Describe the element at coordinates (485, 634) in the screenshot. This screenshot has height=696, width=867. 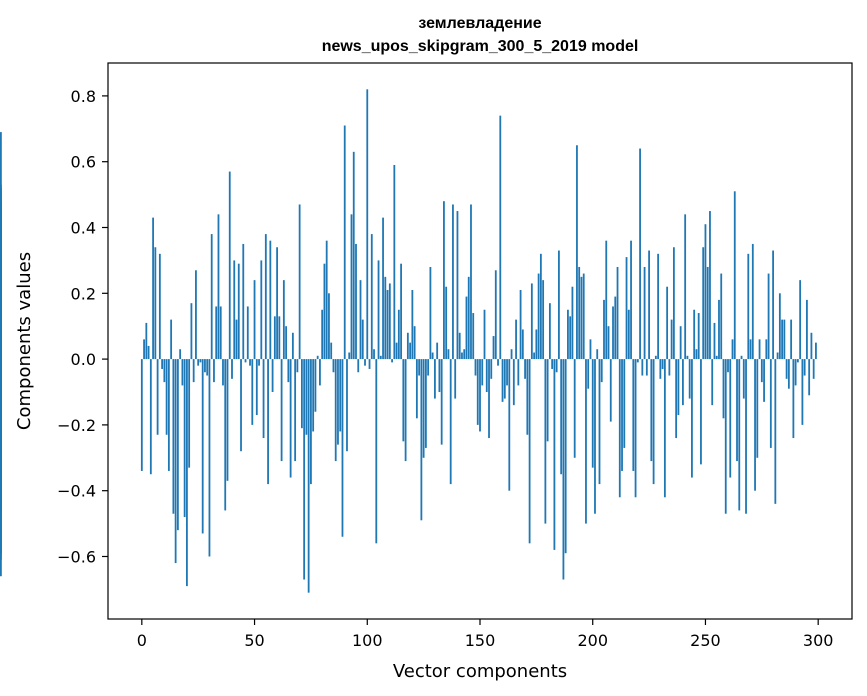
I see `x-axis: 0 50 100 150 200 250 300` at that location.